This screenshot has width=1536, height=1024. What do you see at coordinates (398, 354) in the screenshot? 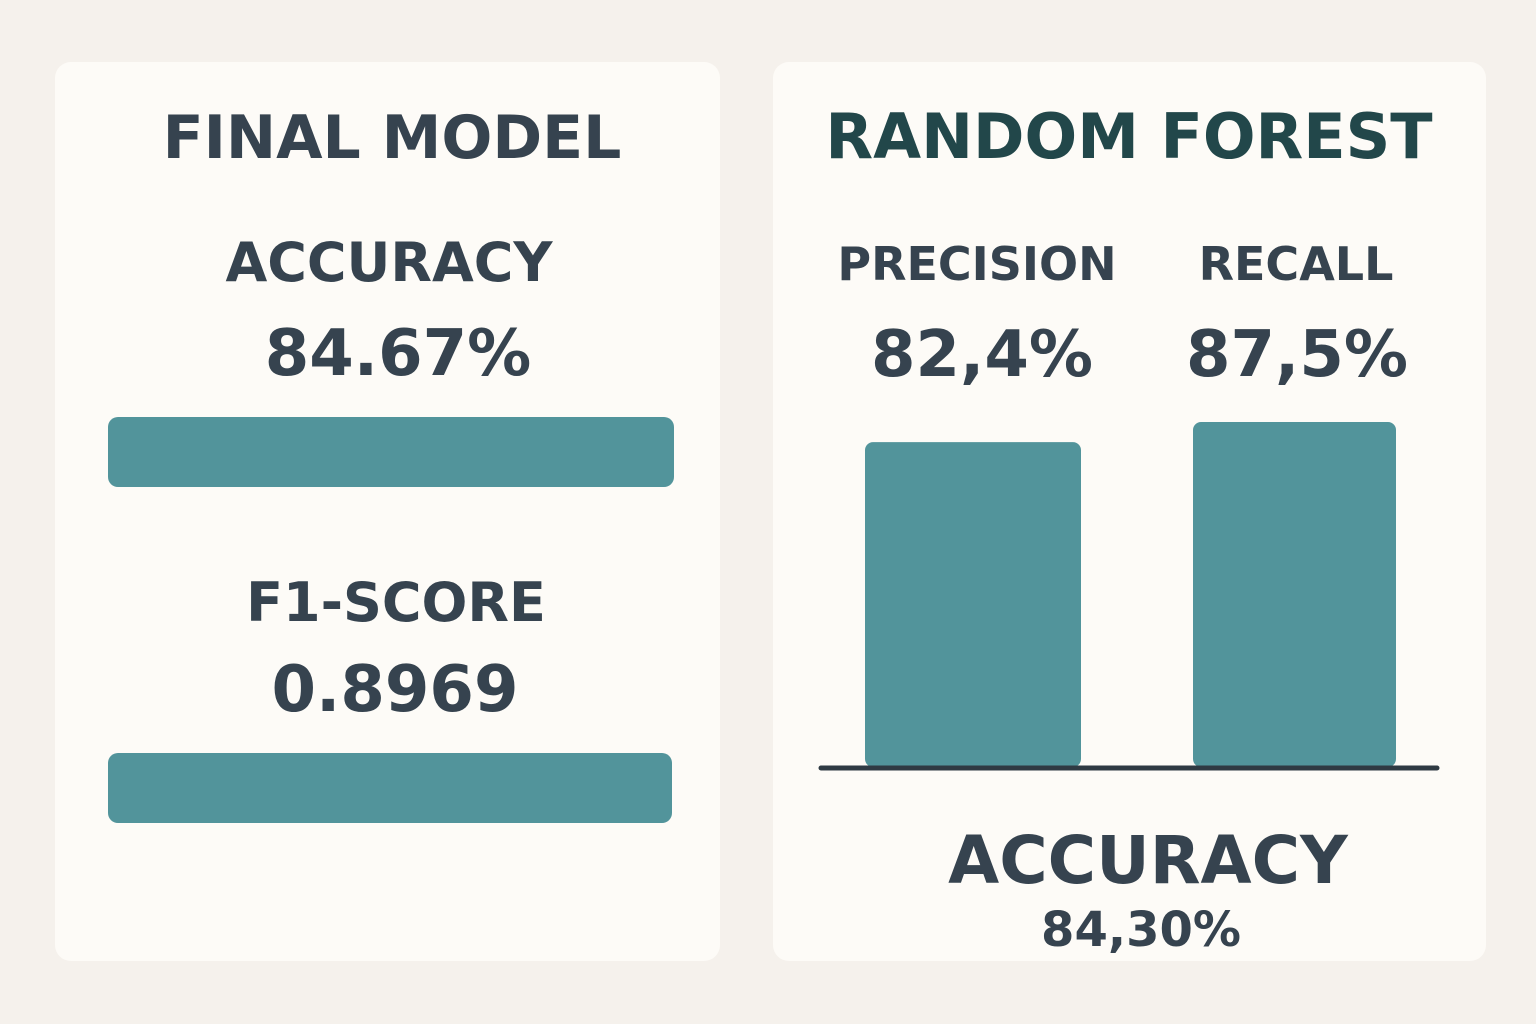
I see `accuracy-value: 84.67%` at bounding box center [398, 354].